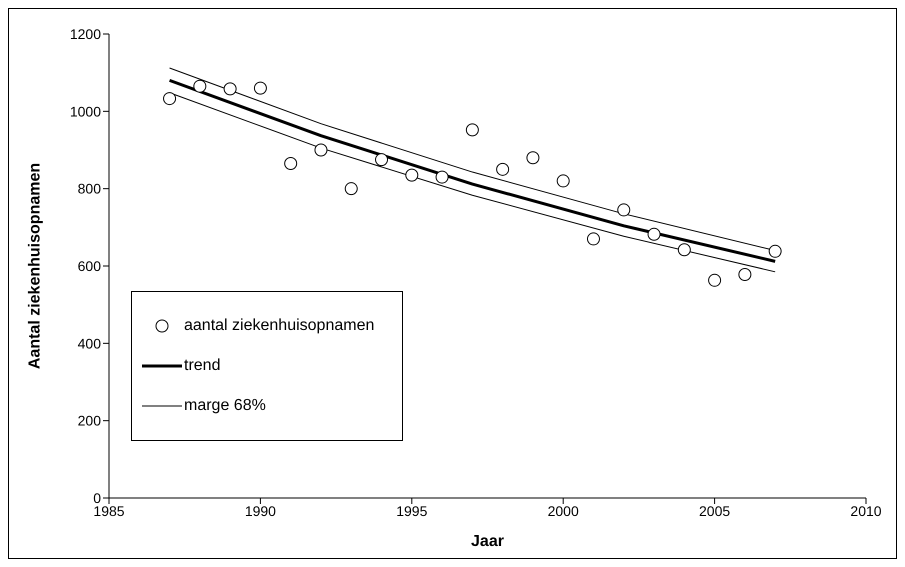  I want to click on x-tick-label: 1995, so click(412, 510).